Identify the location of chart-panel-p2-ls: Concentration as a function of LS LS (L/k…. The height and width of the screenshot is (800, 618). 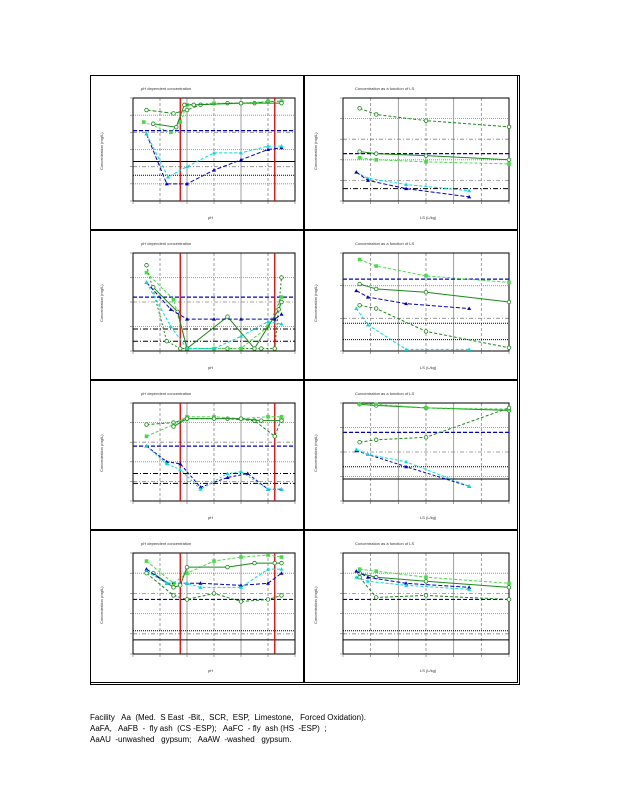
(411, 305).